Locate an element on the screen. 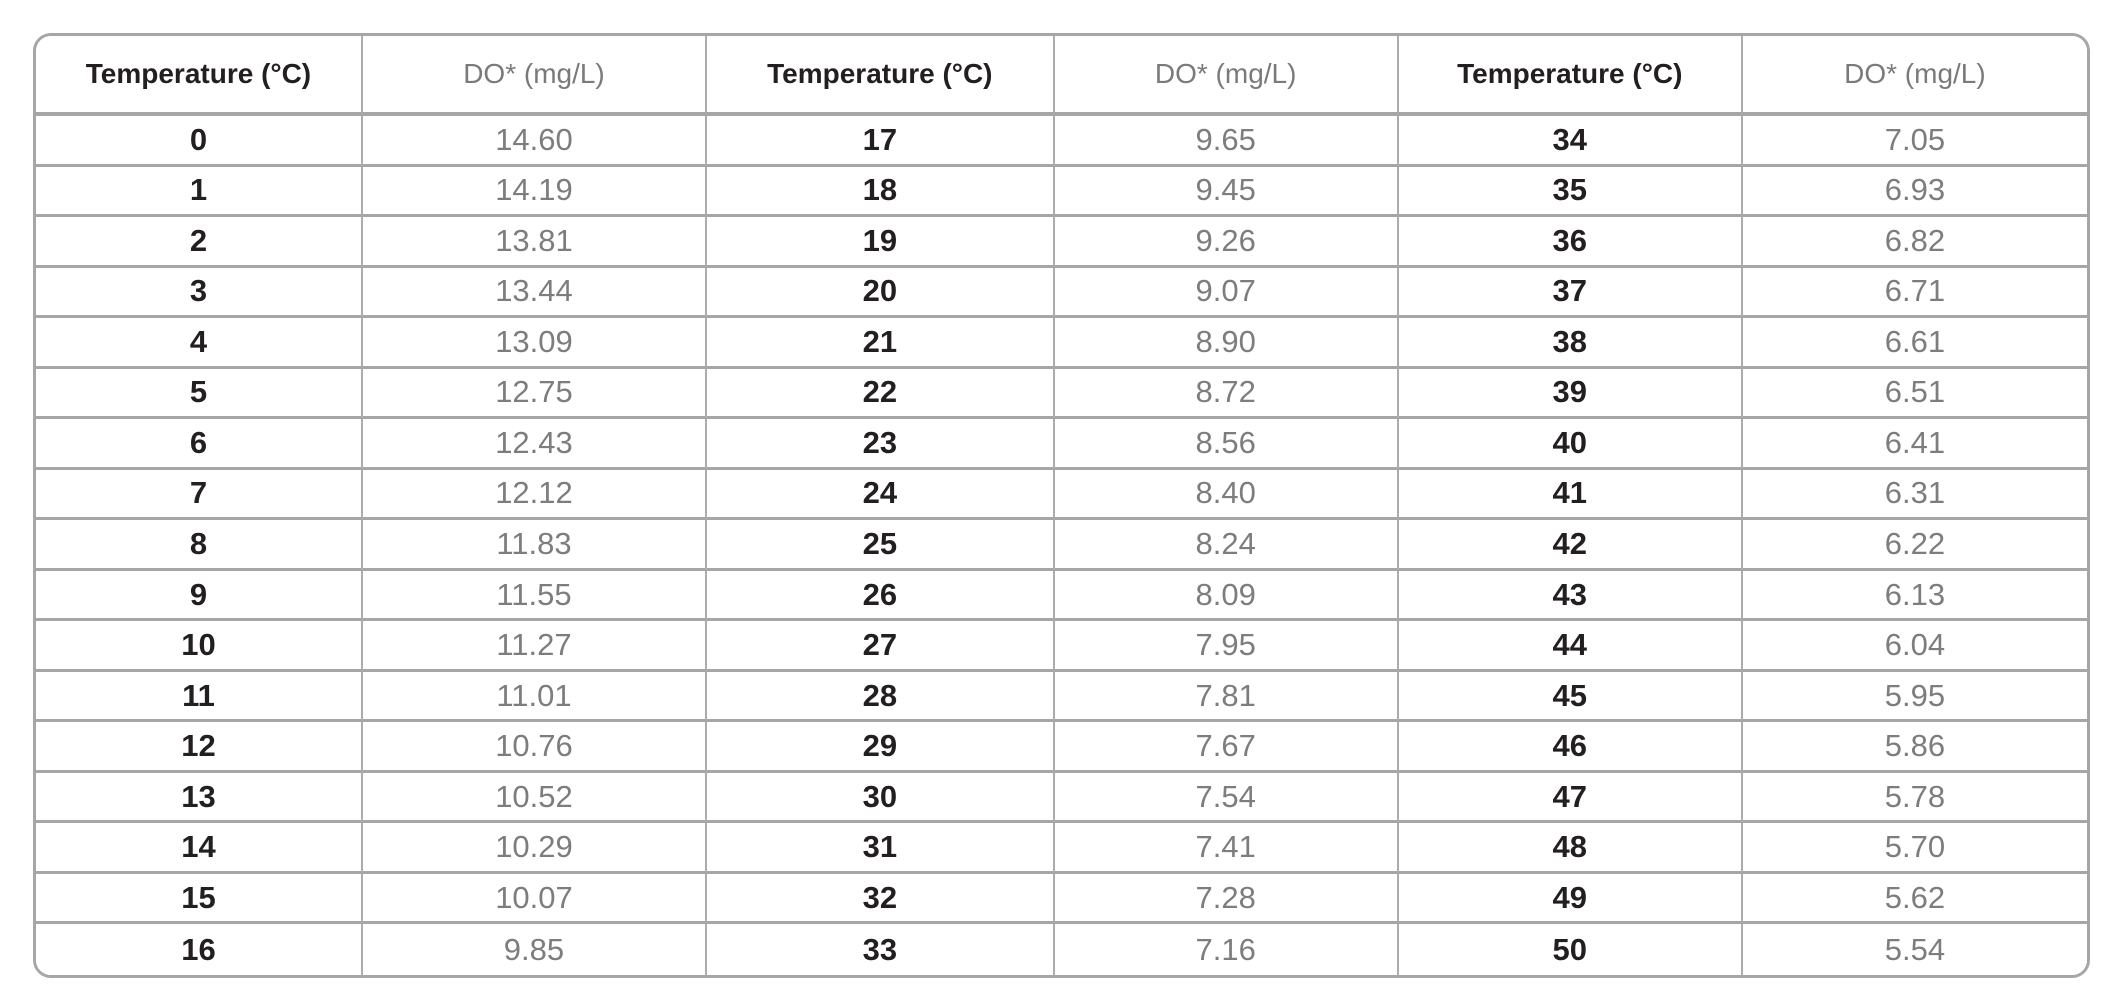  temperature-cell: 0 is located at coordinates (199, 141).